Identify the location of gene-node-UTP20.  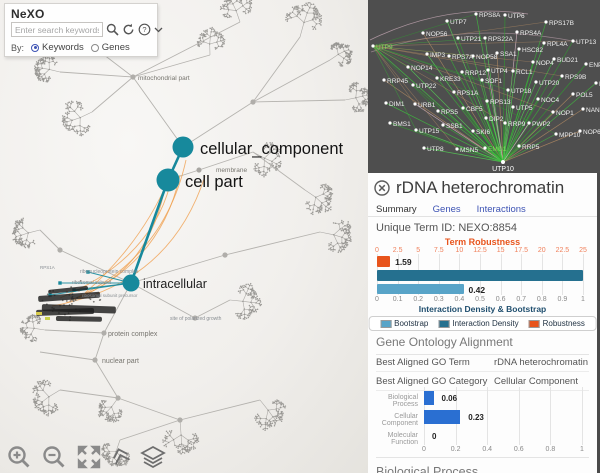
(536, 82).